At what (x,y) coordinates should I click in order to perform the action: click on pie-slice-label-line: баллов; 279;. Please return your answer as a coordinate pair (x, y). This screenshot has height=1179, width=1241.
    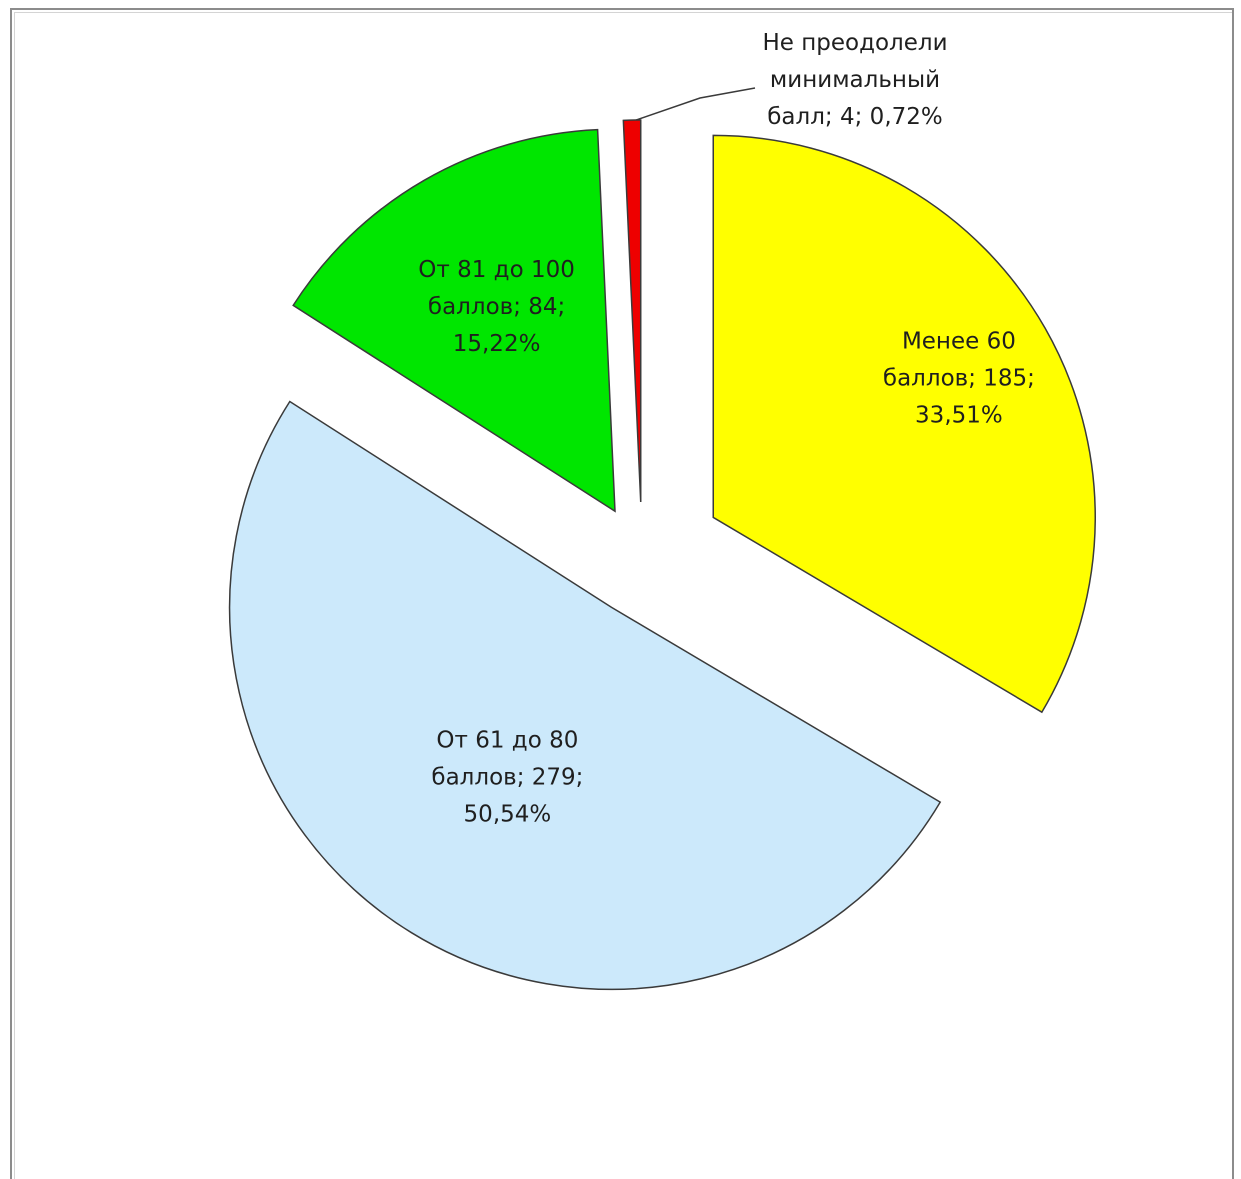
    Looking at the image, I should click on (507, 778).